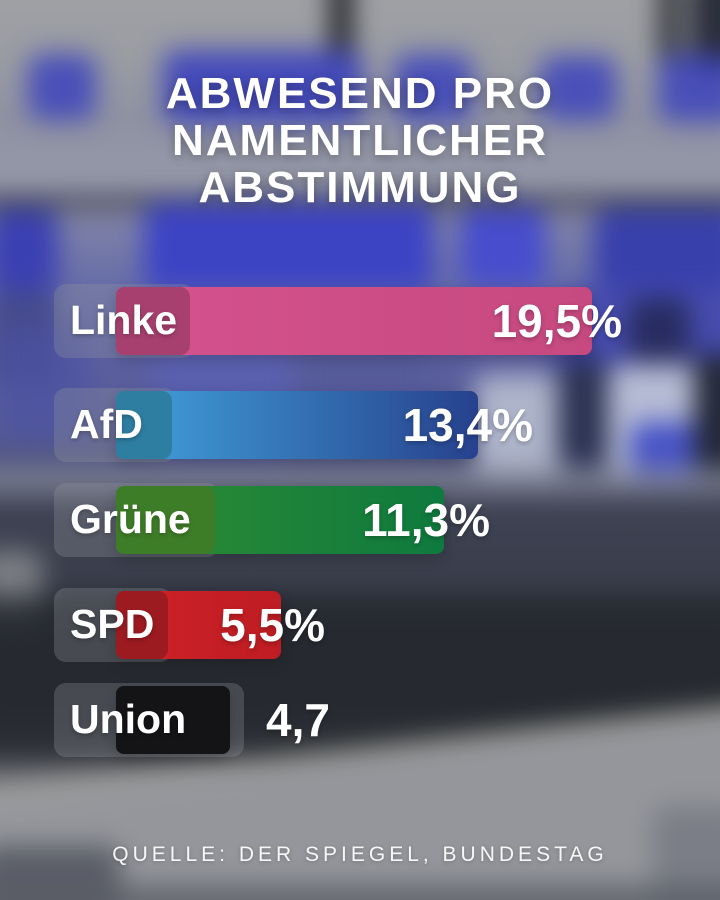  Describe the element at coordinates (387, 720) in the screenshot. I see `bar-row-union: Union 4,7` at that location.